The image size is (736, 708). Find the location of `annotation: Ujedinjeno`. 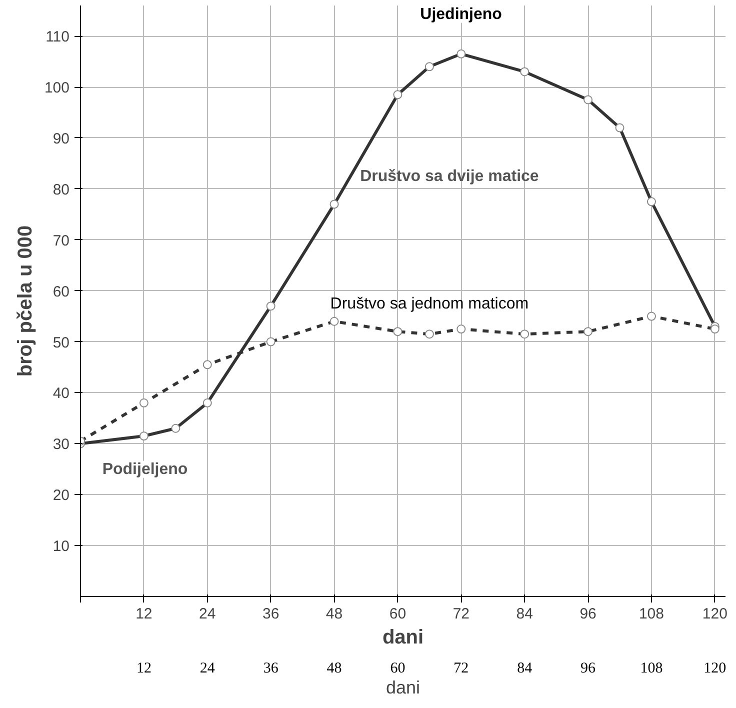

annotation: Ujedinjeno is located at coordinates (461, 14).